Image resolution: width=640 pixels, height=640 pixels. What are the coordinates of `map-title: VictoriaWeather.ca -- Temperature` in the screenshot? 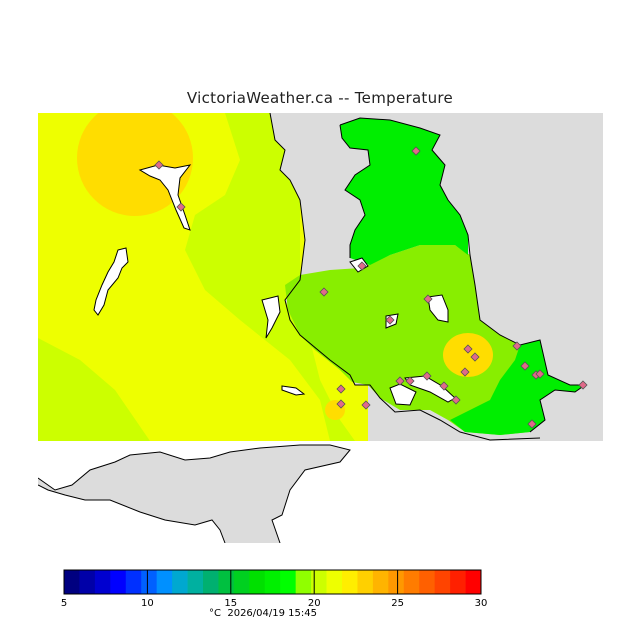 It's located at (320, 98).